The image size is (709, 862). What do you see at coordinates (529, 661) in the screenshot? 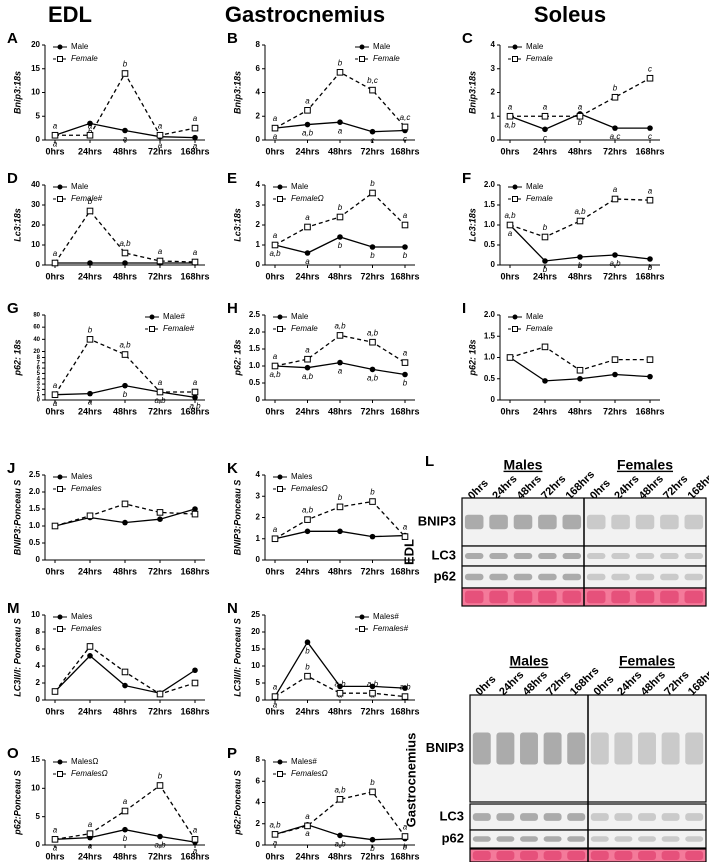
I see `group-label: Males` at bounding box center [529, 661].